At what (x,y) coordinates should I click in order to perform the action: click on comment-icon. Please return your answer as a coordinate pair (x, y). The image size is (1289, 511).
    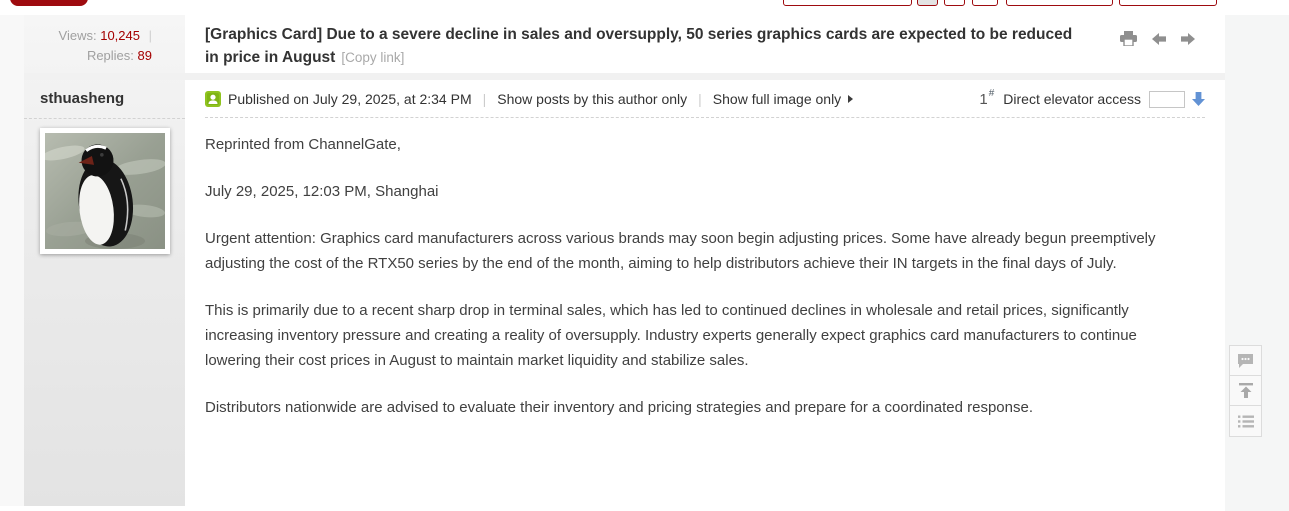
    Looking at the image, I should click on (1245, 361).